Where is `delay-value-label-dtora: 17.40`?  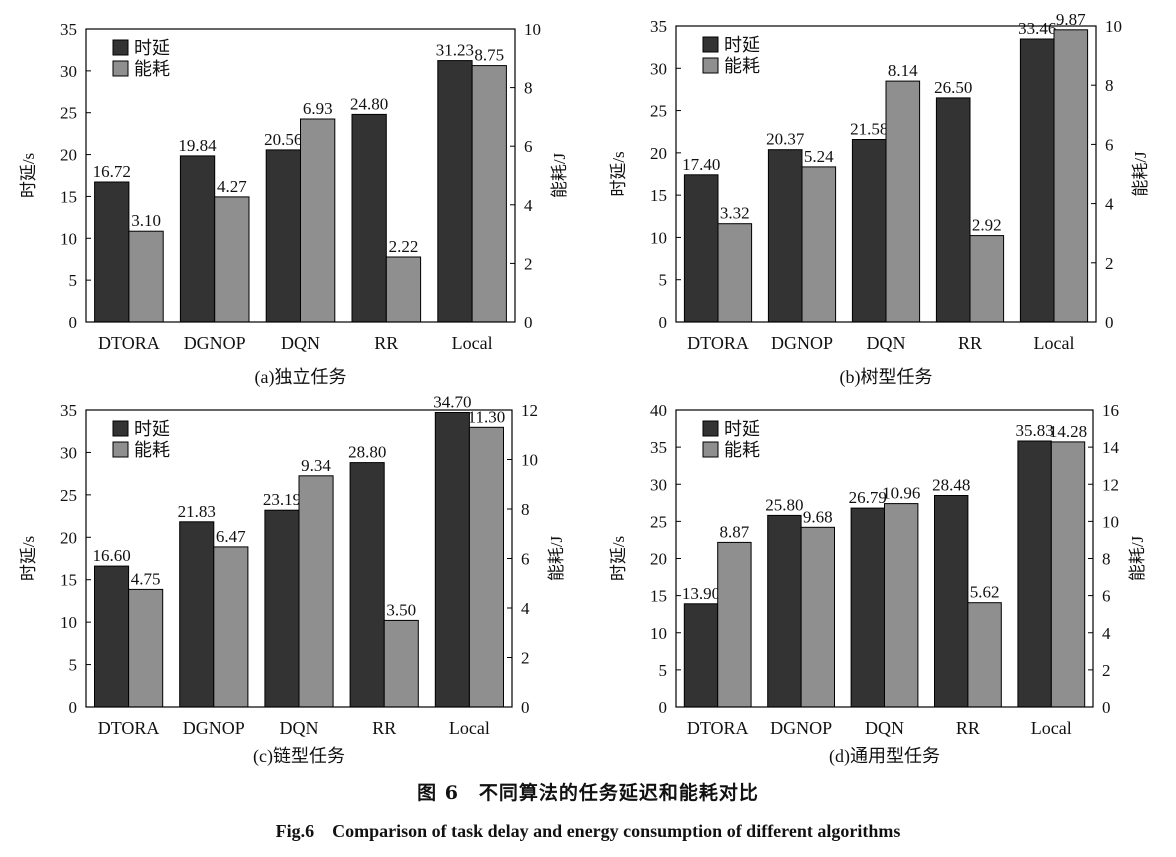 delay-value-label-dtora: 17.40 is located at coordinates (701, 164).